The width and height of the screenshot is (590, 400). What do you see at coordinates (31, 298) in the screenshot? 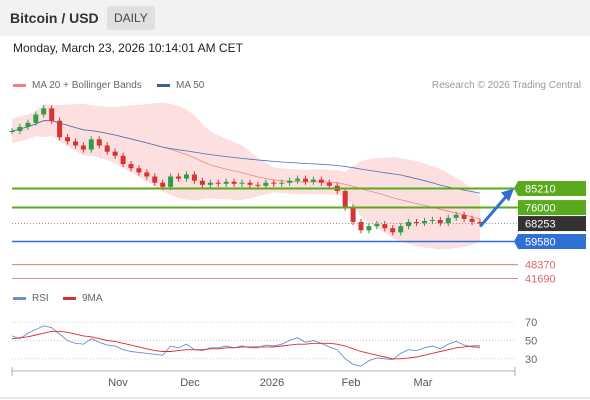
I see `legend-rsi: RSI` at bounding box center [31, 298].